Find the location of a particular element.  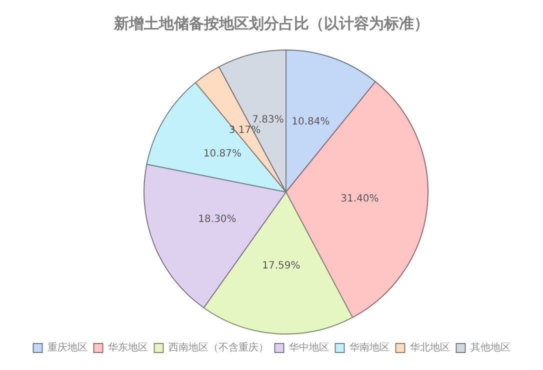

data-label: 10.84% is located at coordinates (311, 122).